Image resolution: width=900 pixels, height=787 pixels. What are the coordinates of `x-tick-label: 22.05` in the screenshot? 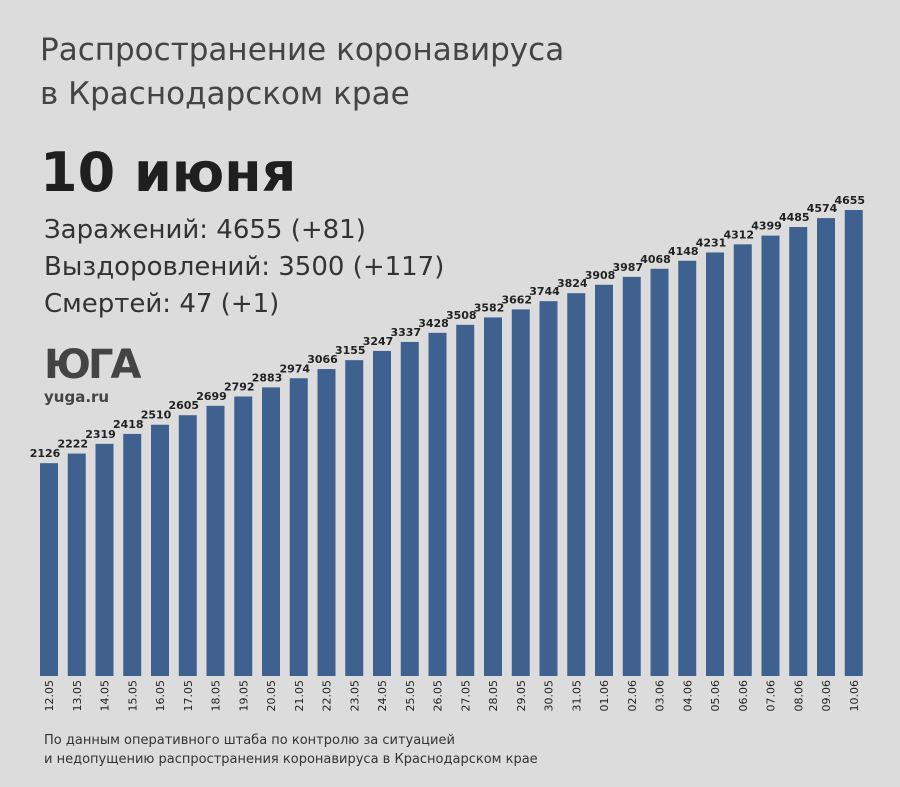 It's located at (327, 696).